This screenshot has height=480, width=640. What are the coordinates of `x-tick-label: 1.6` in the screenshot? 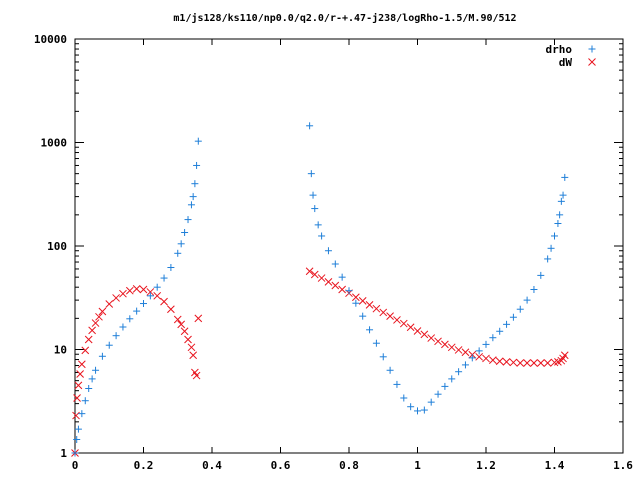 It's located at (623, 465).